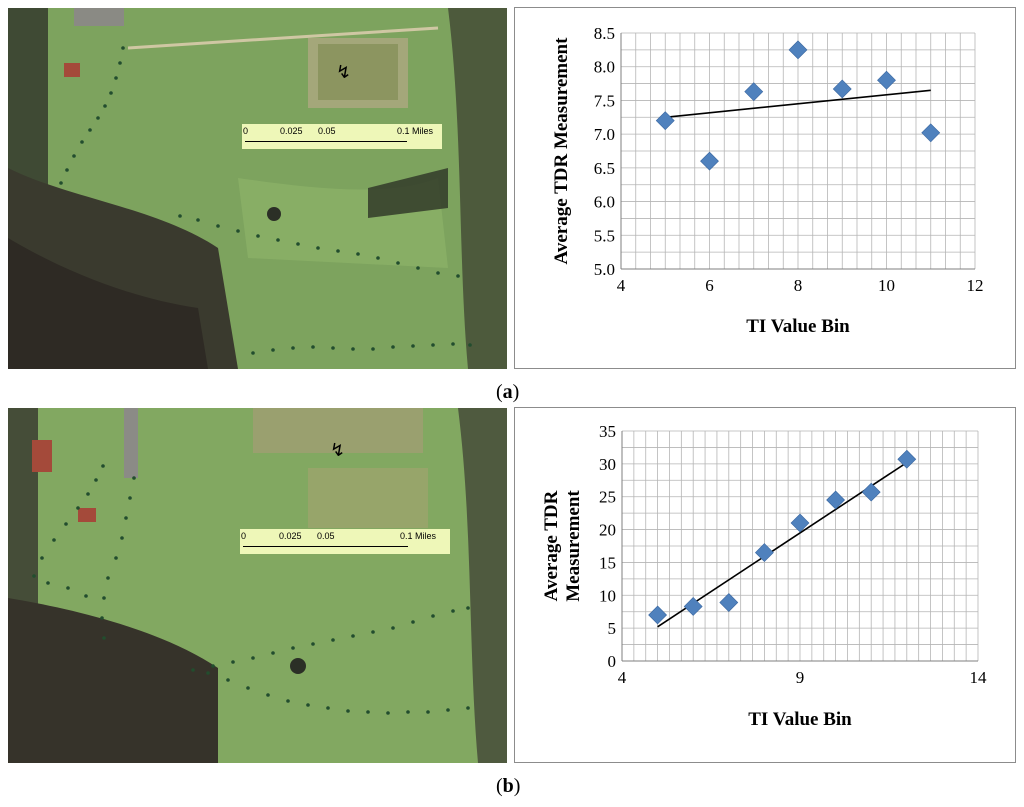  What do you see at coordinates (709, 285) in the screenshot?
I see `x-tick-label: 6` at bounding box center [709, 285].